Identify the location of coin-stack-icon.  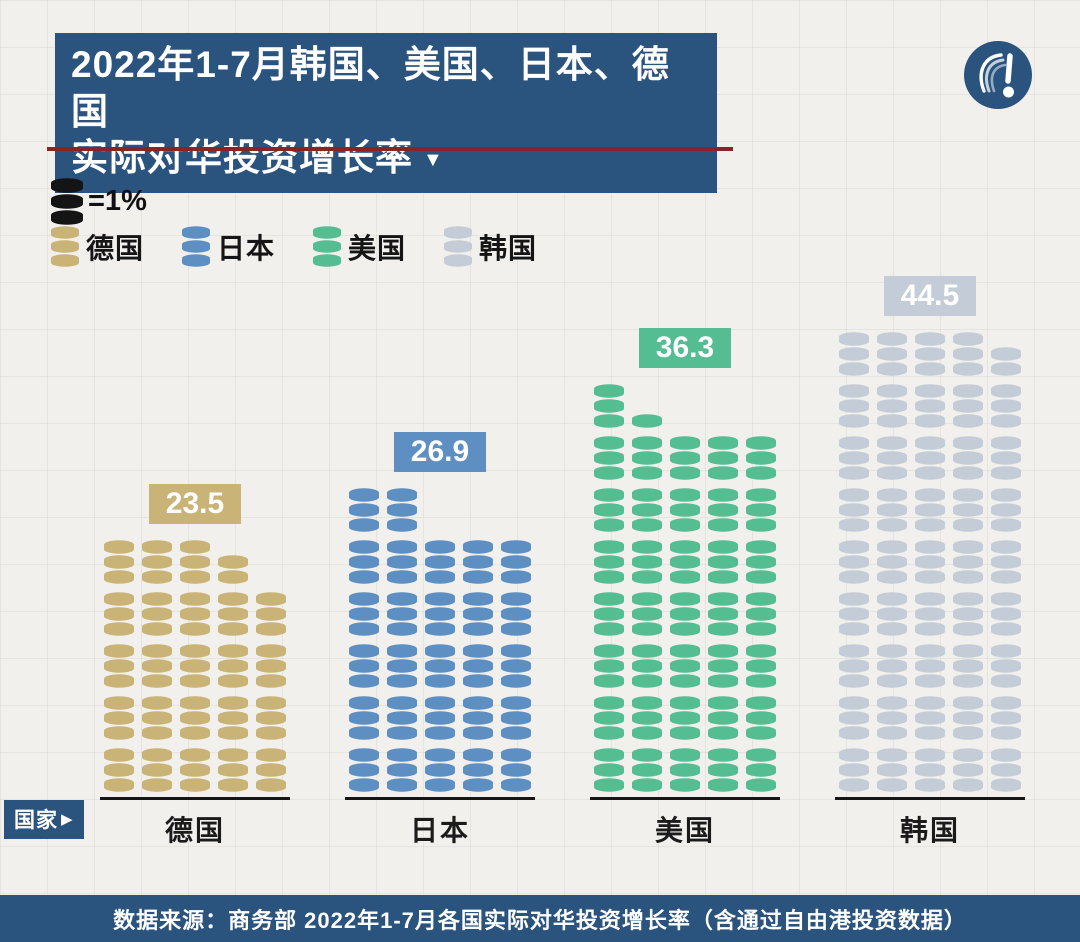
(65, 246).